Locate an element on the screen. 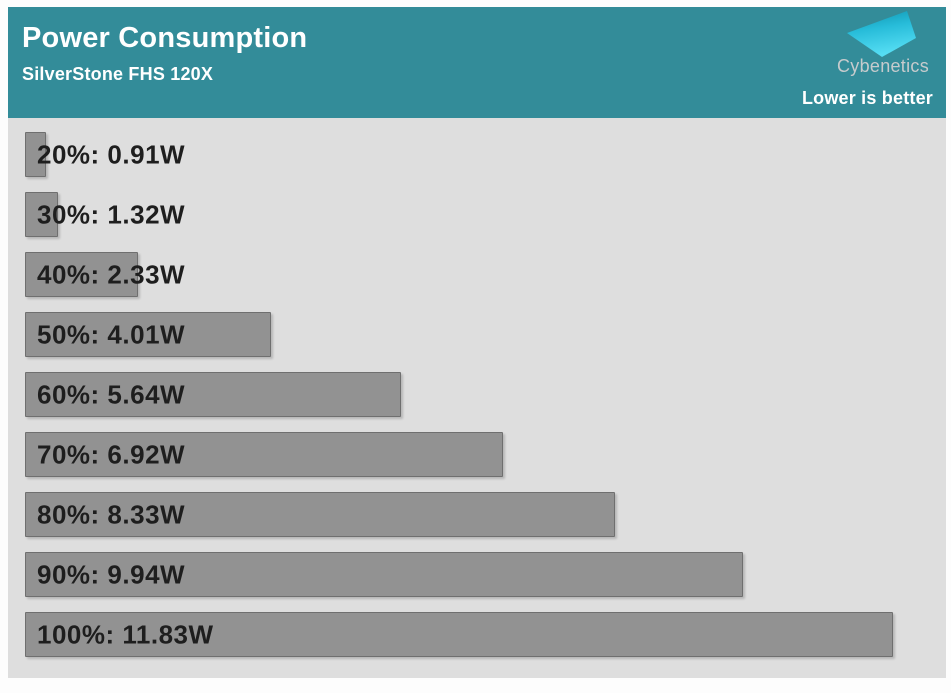  bar-label: 100%: 11.83W is located at coordinates (125, 634).